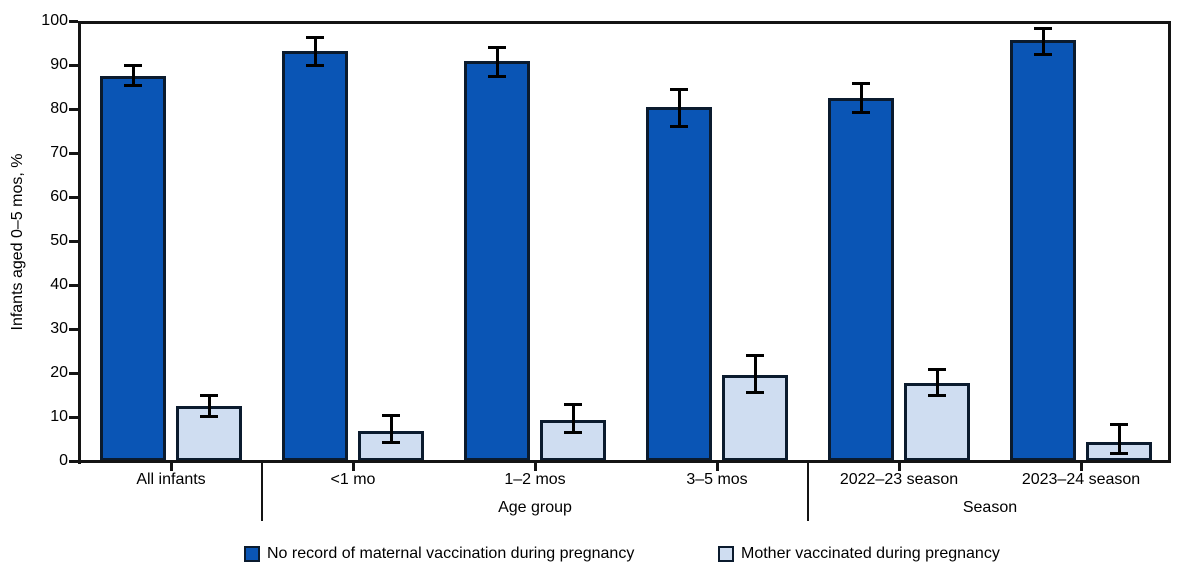 The height and width of the screenshot is (578, 1185). Describe the element at coordinates (59, 284) in the screenshot. I see `y-tick-label: 40` at that location.